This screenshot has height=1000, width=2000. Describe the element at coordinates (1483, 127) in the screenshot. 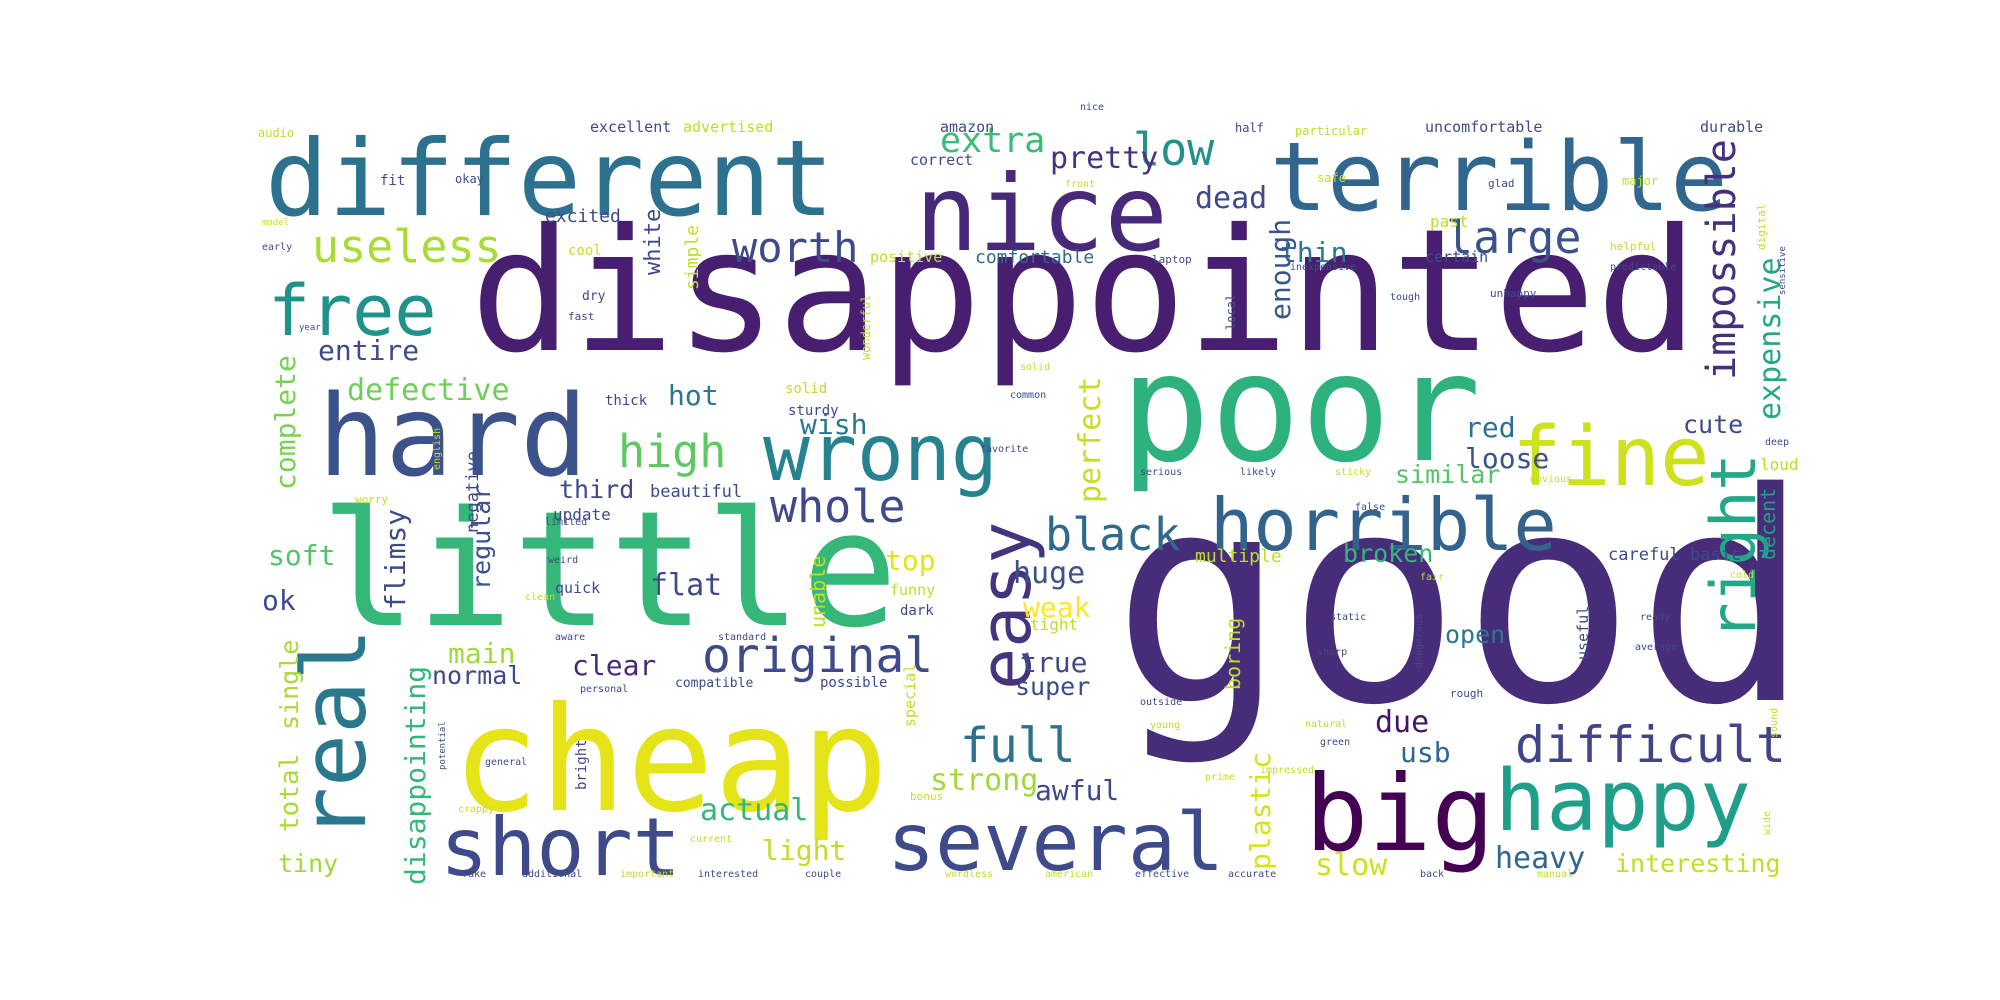

I see `word-uncomfortable: uncomfortable` at that location.